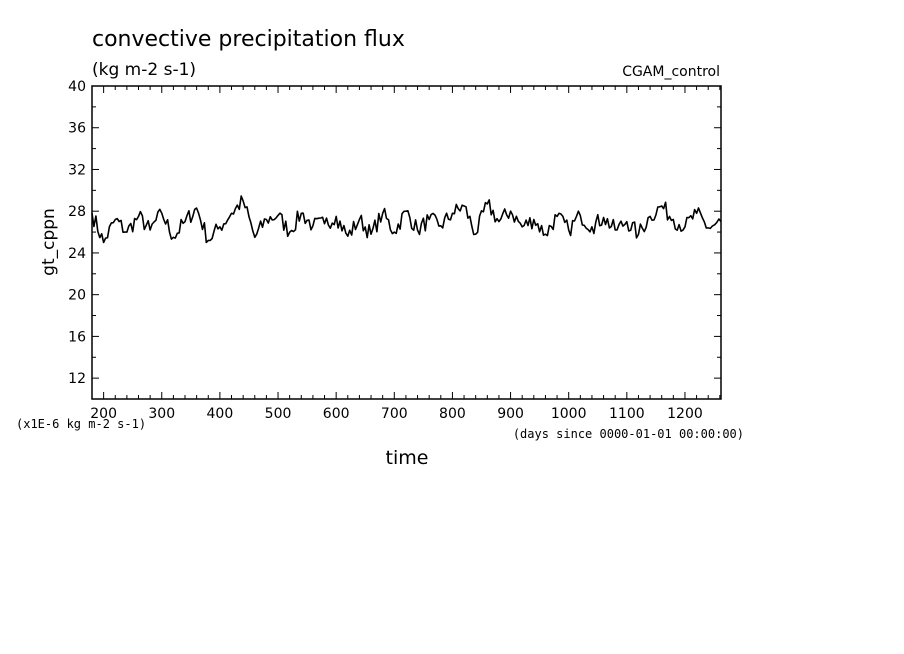 The image size is (904, 654). Describe the element at coordinates (510, 414) in the screenshot. I see `x-tick-label: 900` at that location.